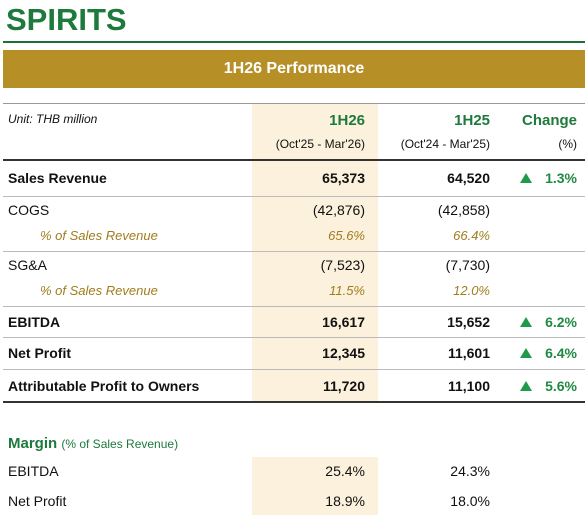  What do you see at coordinates (320, 144) in the screenshot?
I see `col-sub: (Oct'25 - Mar'26)` at bounding box center [320, 144].